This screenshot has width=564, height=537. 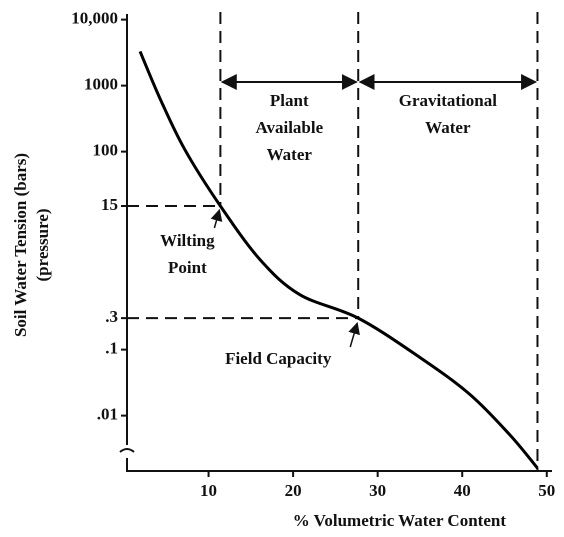 I want to click on x-tick-label: 30, so click(x=377, y=490).